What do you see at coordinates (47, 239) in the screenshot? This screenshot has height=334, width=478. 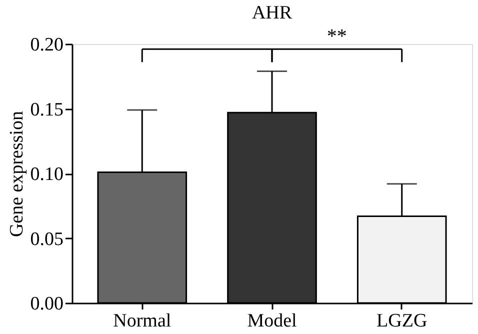 I see `y-tick-label: 0.05` at bounding box center [47, 239].